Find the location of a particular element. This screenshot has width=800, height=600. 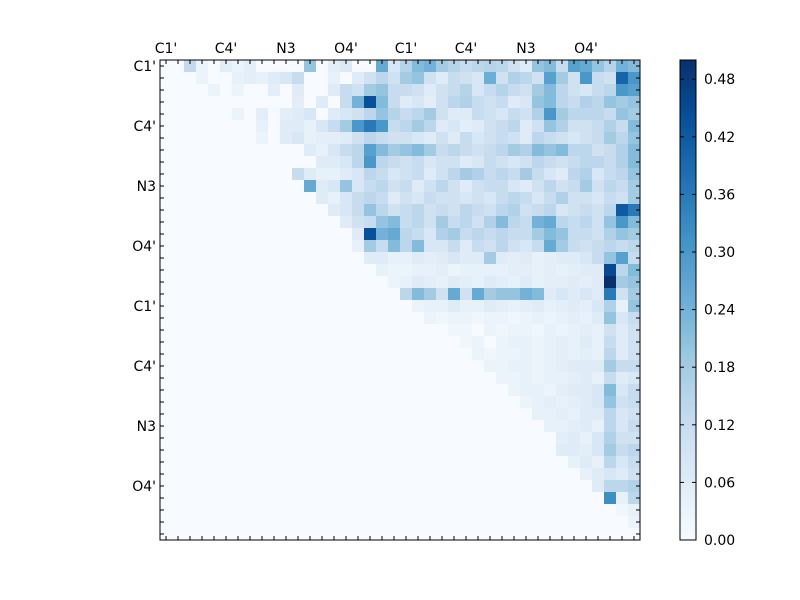

colorbar is located at coordinates (688, 300).